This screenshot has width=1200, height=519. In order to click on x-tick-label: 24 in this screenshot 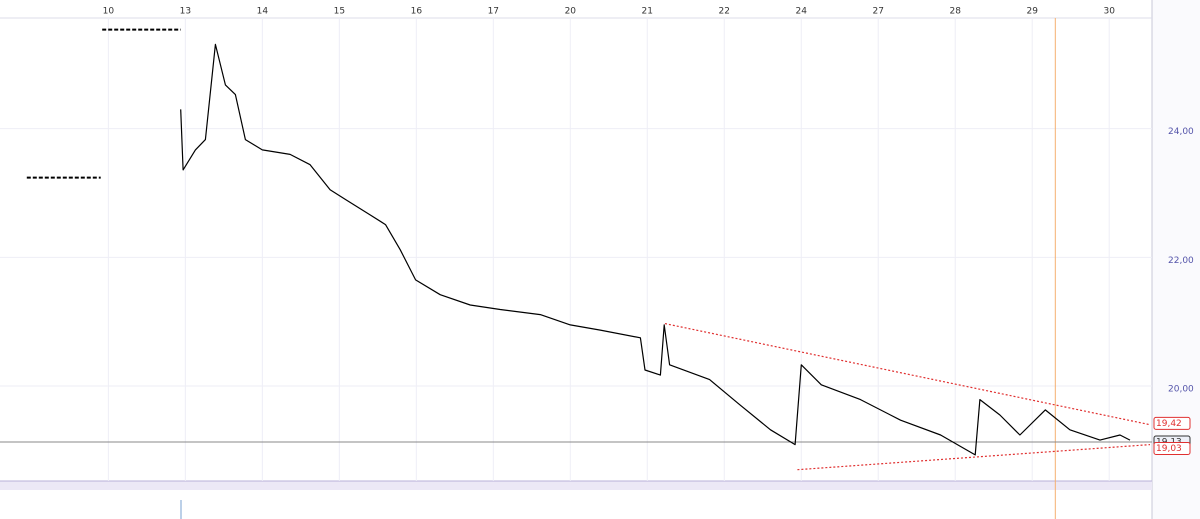, I will do `click(802, 12)`.